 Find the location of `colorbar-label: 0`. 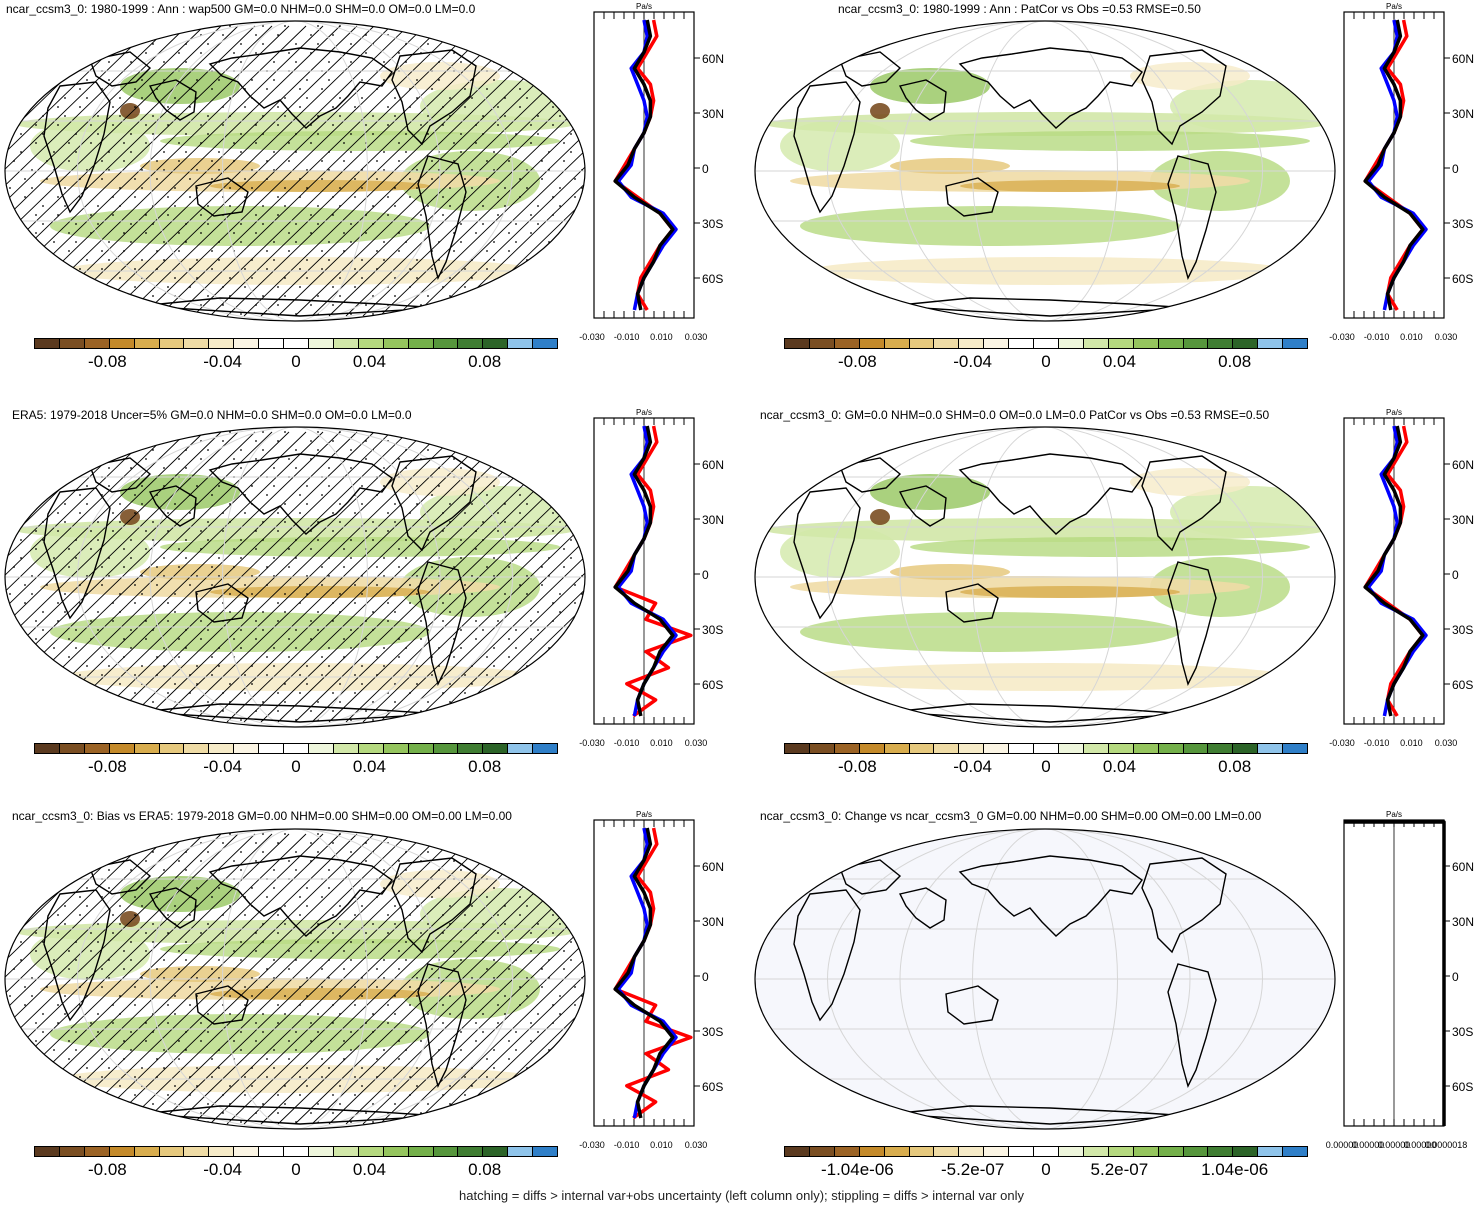

colorbar-label: 0 is located at coordinates (1046, 1169).